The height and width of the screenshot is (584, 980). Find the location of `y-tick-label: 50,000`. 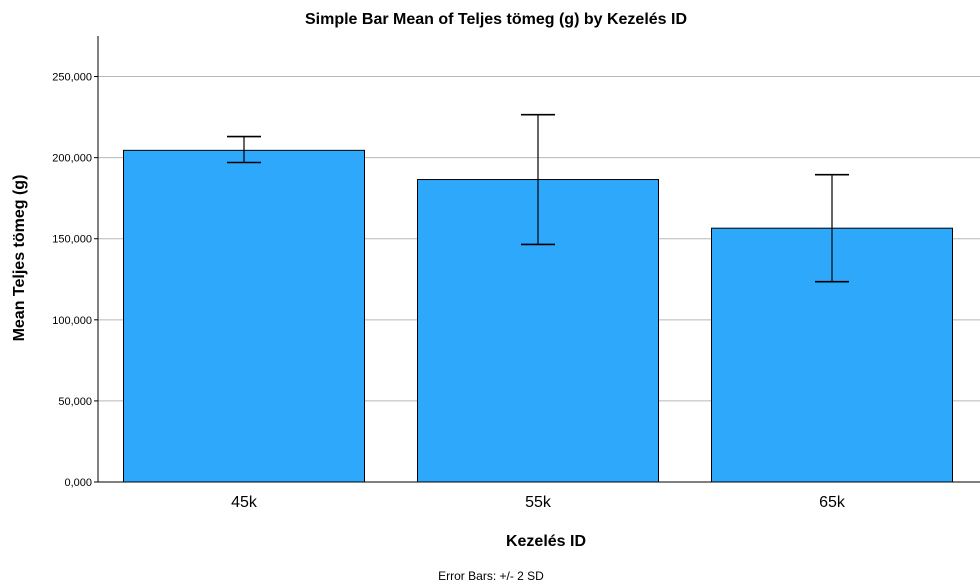

y-tick-label: 50,000 is located at coordinates (75, 402).